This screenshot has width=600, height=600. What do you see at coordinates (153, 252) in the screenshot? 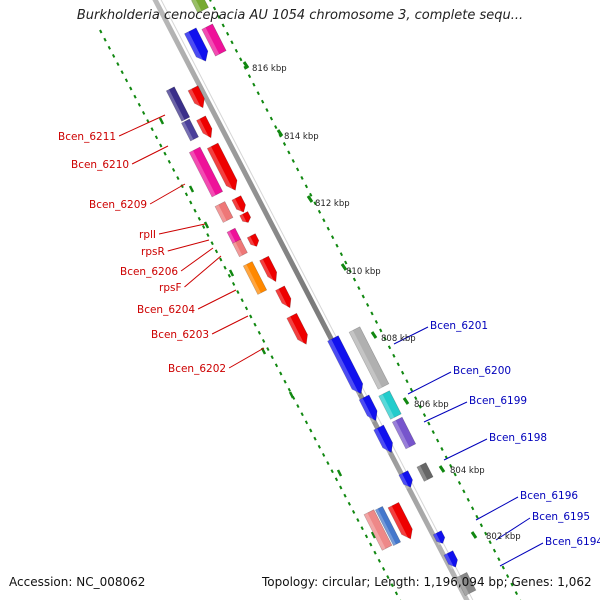
I see `gene-label: rpsR` at bounding box center [153, 252].